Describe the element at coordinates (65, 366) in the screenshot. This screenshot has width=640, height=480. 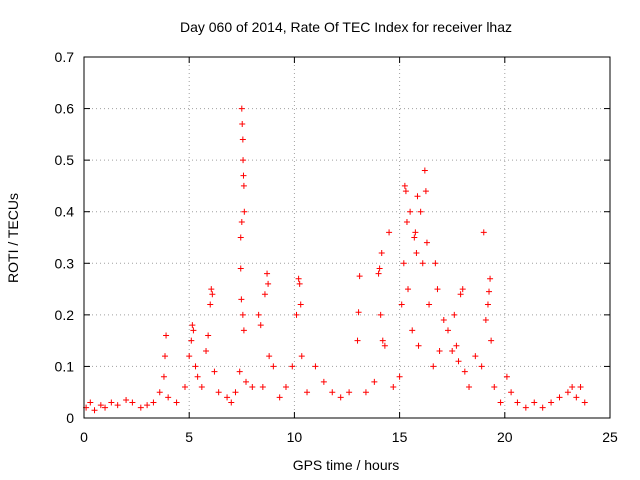
I see `y-tick-label: 0.1` at that location.